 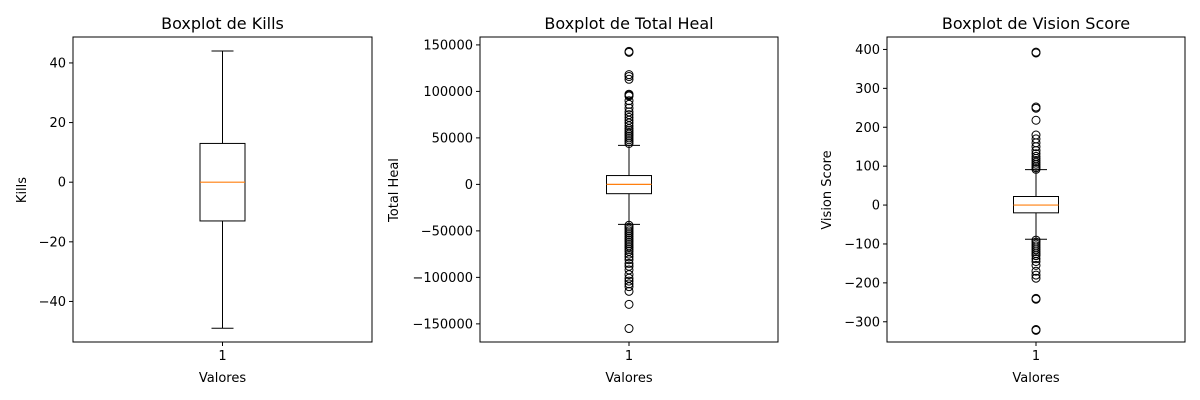 I want to click on y-tick-label: −300, so click(x=862, y=322).